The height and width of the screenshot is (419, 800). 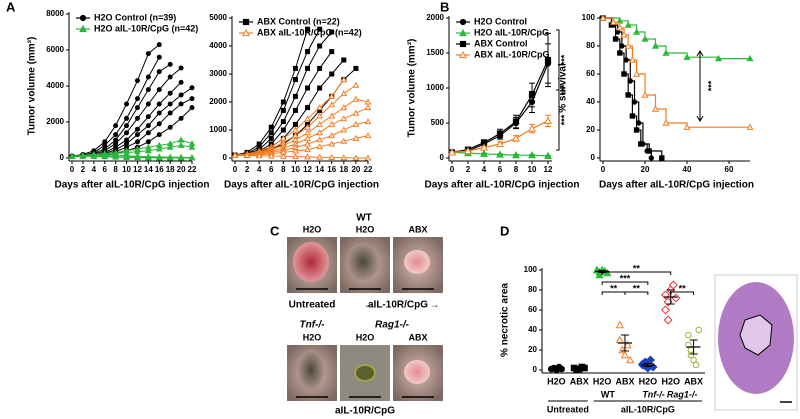 I want to click on group-label: Tnf-/-, so click(x=313, y=325).